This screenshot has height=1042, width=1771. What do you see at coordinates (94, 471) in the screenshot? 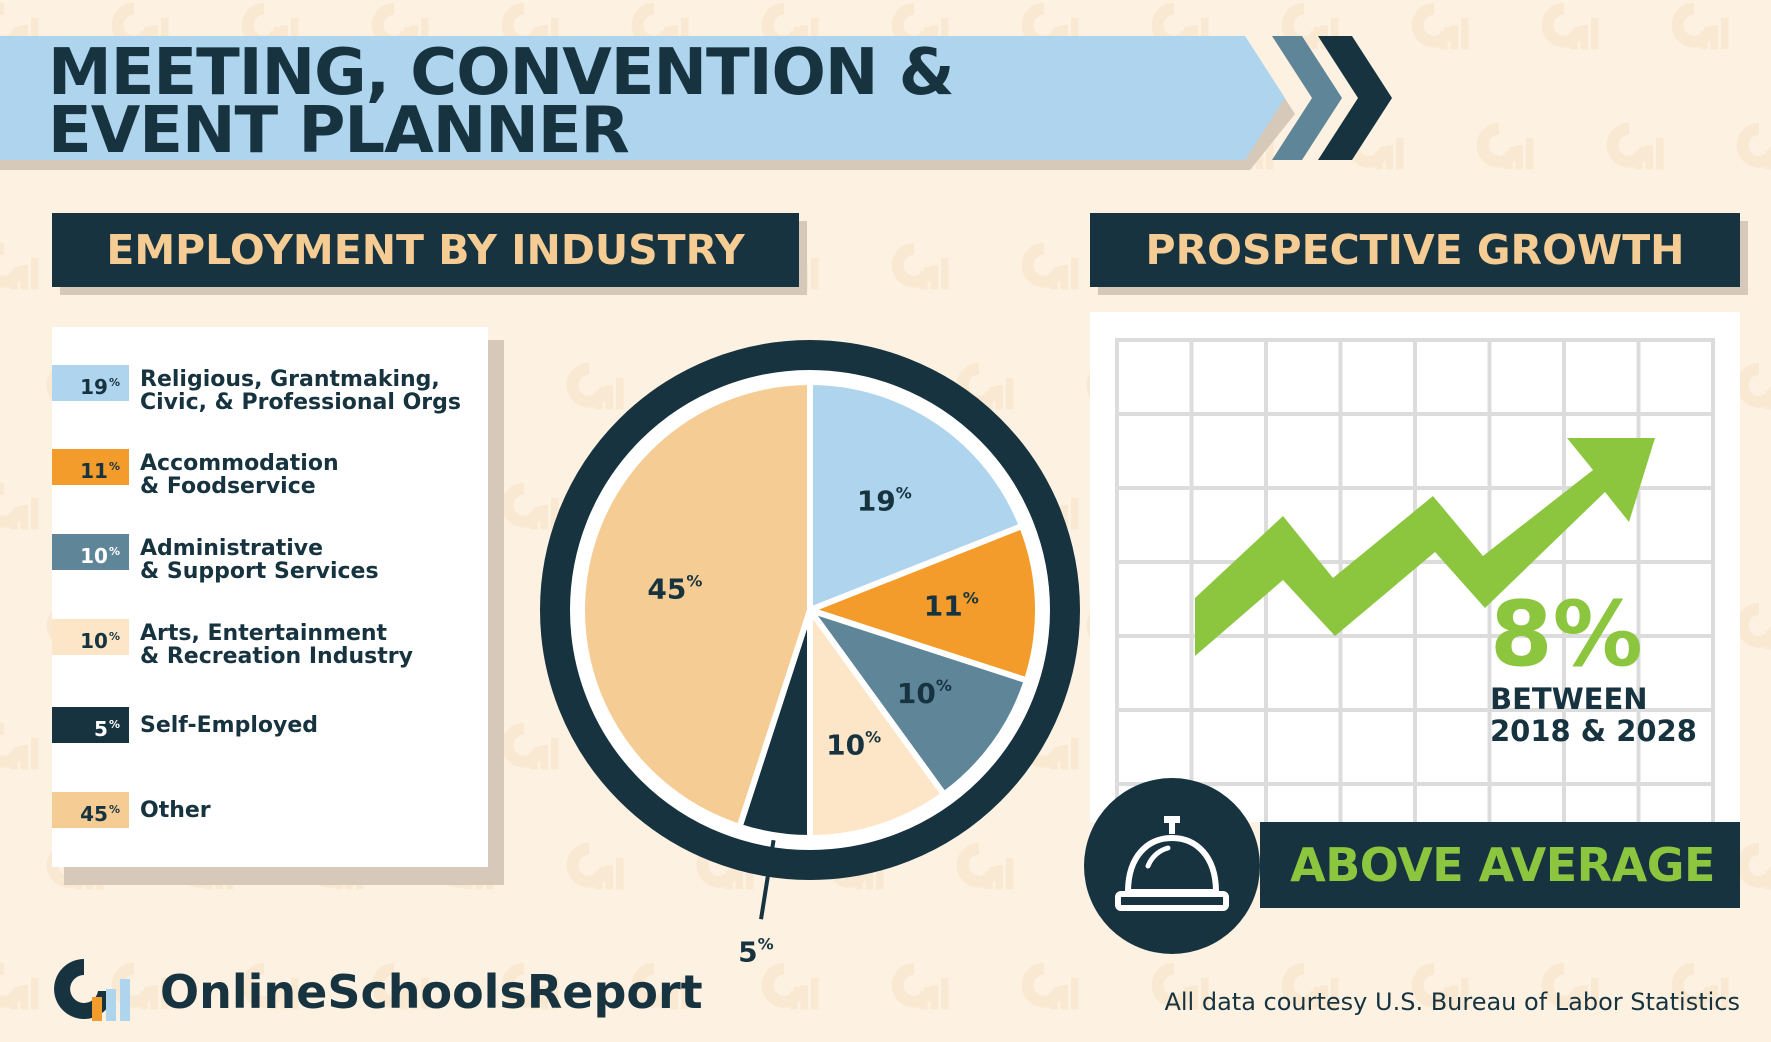
I see `legend-value: 11` at bounding box center [94, 471].